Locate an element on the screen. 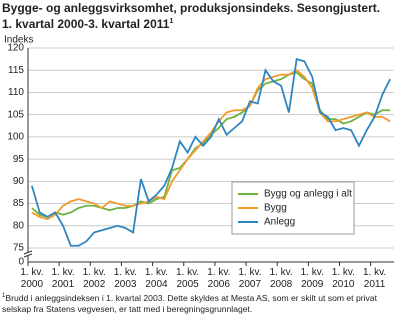  legend-label: Bygg is located at coordinates (275, 208).